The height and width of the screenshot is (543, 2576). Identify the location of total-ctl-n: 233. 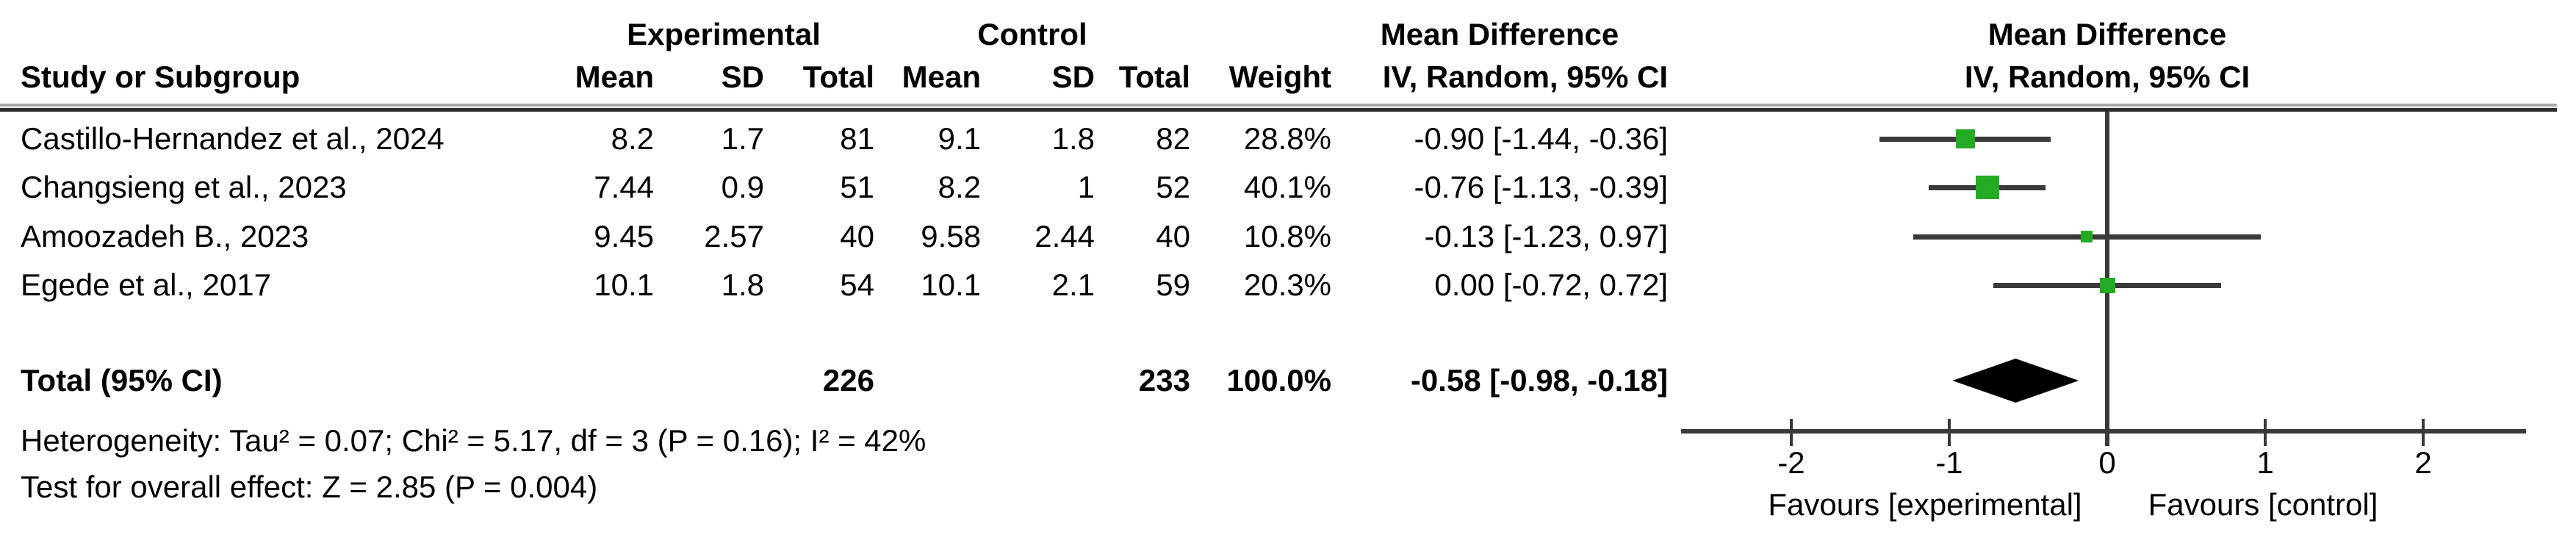
(1164, 380).